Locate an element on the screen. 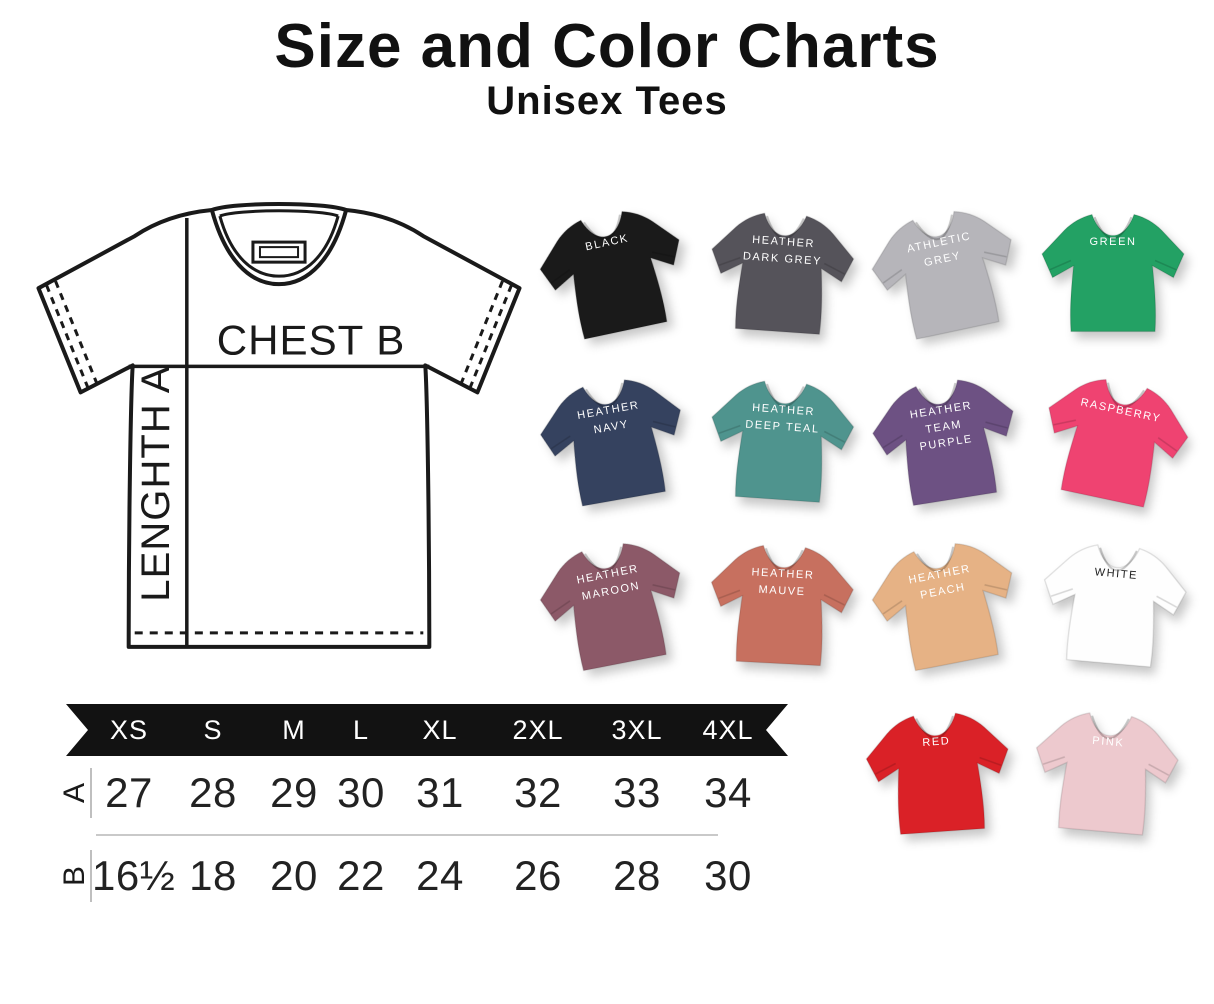  shirt-color-label: GREEN is located at coordinates (1113, 242).